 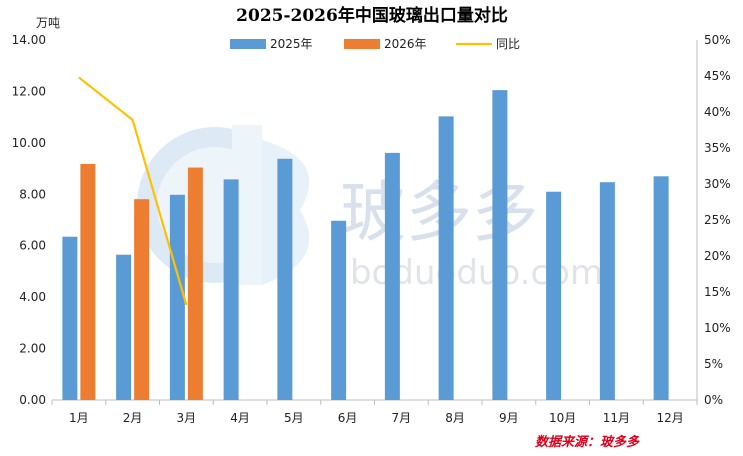 What do you see at coordinates (32, 400) in the screenshot?
I see `y-left-tick-label: 0.00` at bounding box center [32, 400].